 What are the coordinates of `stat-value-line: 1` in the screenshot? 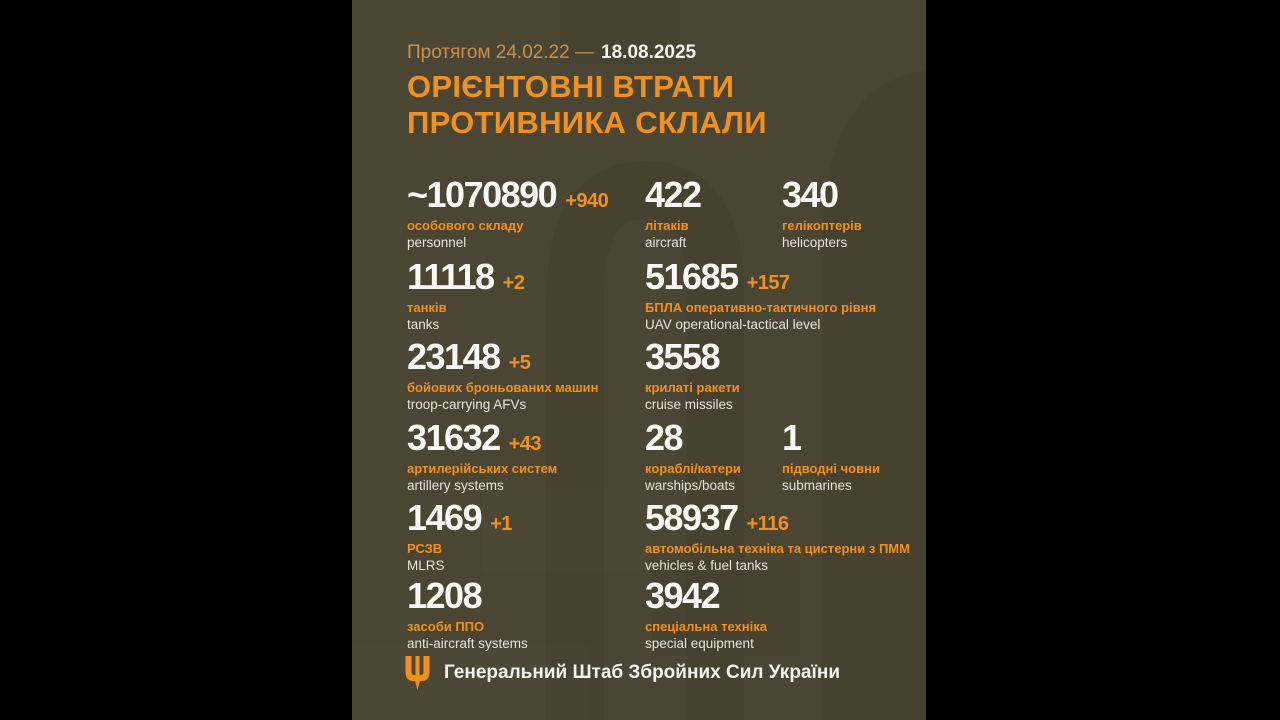 It's located at (831, 438).